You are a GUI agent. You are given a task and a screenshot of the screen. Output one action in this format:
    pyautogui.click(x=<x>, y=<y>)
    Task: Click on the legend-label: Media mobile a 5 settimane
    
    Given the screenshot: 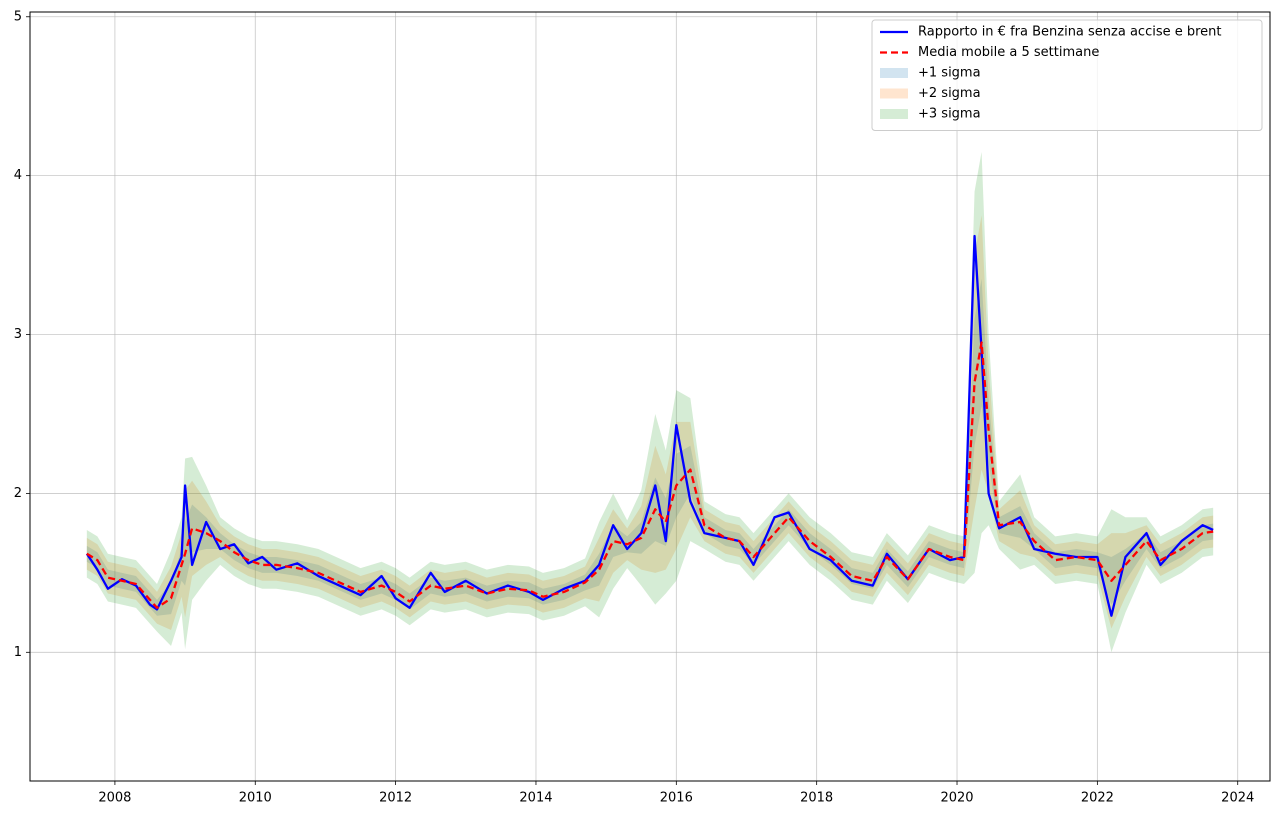 What is the action you would take?
    pyautogui.click(x=1008, y=52)
    